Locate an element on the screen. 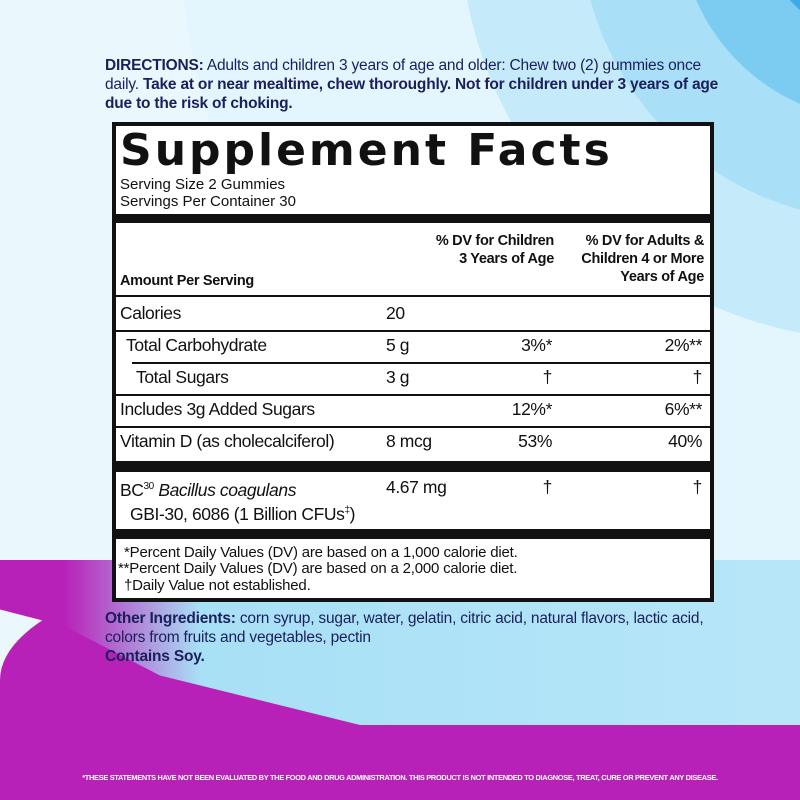 This screenshot has width=800, height=800. disclaimer-strip is located at coordinates (400, 762).